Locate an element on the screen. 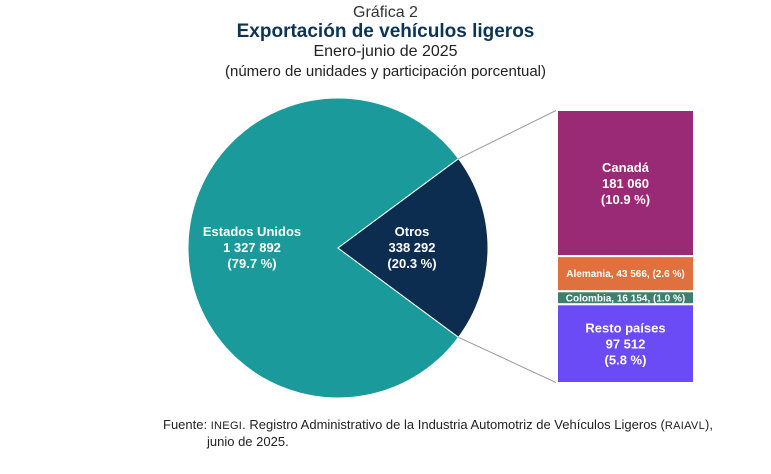  bar-label-canada-name: Canadá is located at coordinates (626, 167).